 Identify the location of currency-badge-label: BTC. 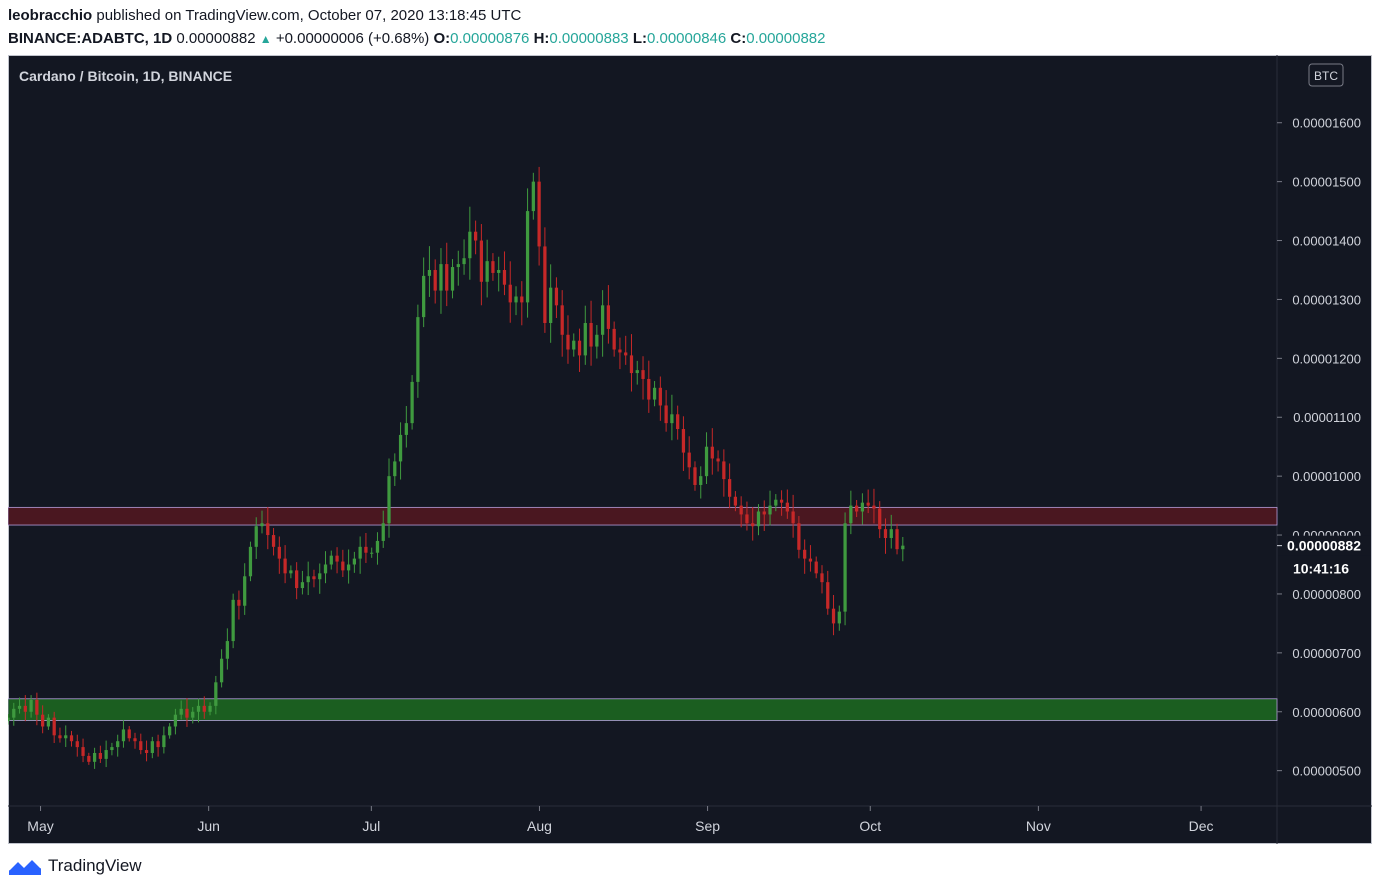
(1326, 76).